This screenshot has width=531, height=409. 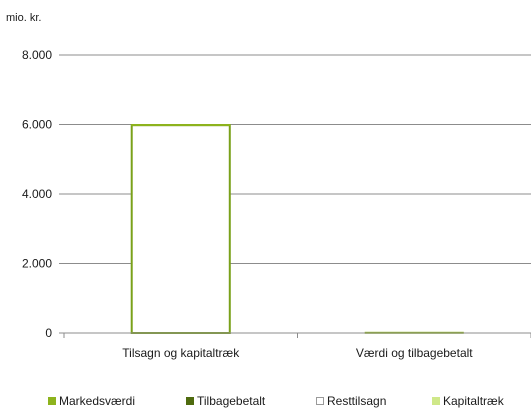 What do you see at coordinates (23, 18) in the screenshot?
I see `y-unit-label: mio. kr.` at bounding box center [23, 18].